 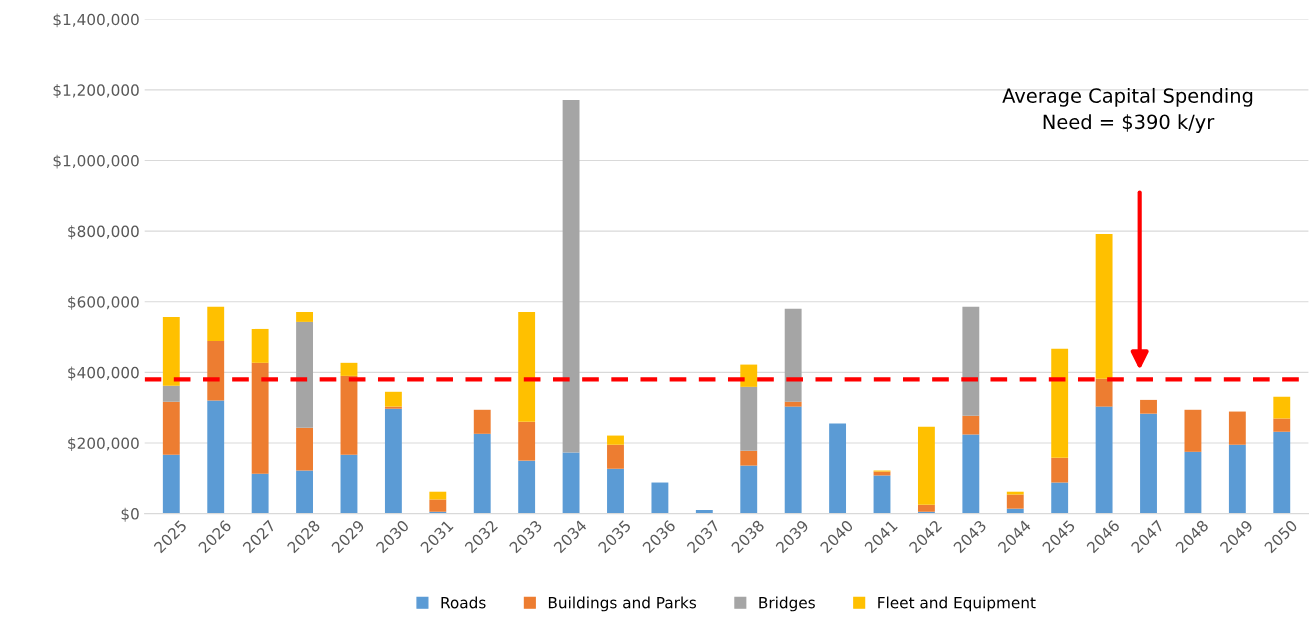 What do you see at coordinates (96, 20) in the screenshot?
I see `y-tick-label: $1,400,000` at bounding box center [96, 20].